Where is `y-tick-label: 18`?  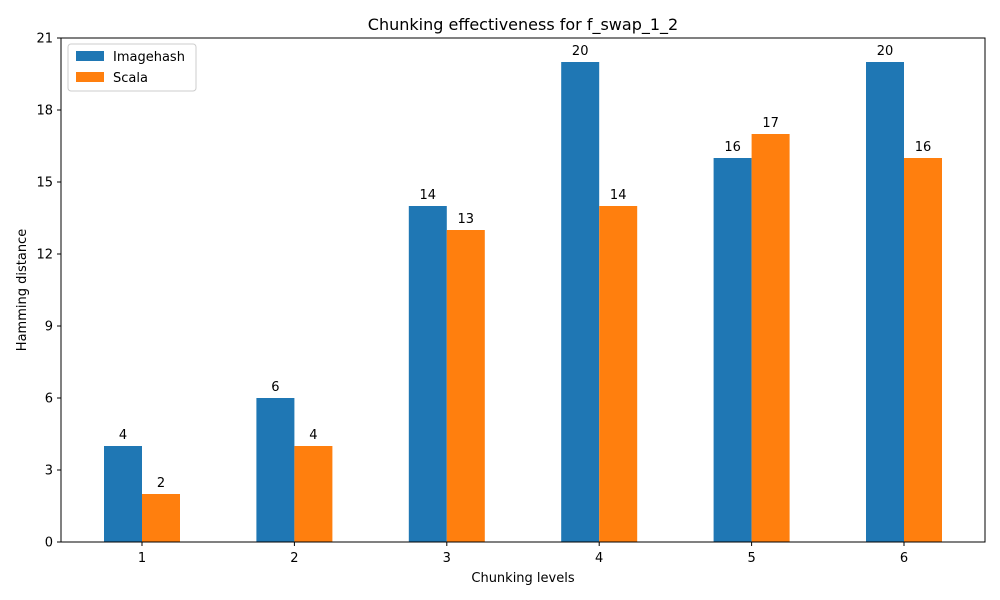
y-tick-label: 18 is located at coordinates (44, 111).